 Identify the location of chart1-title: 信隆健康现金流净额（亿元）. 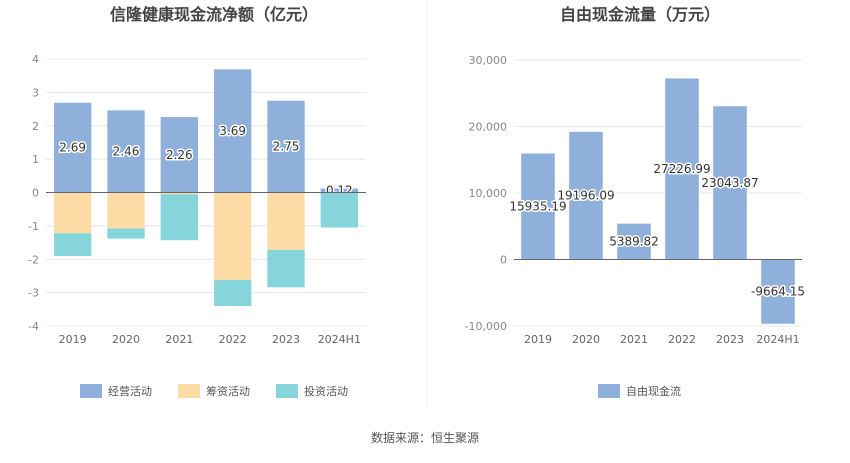
(214, 14).